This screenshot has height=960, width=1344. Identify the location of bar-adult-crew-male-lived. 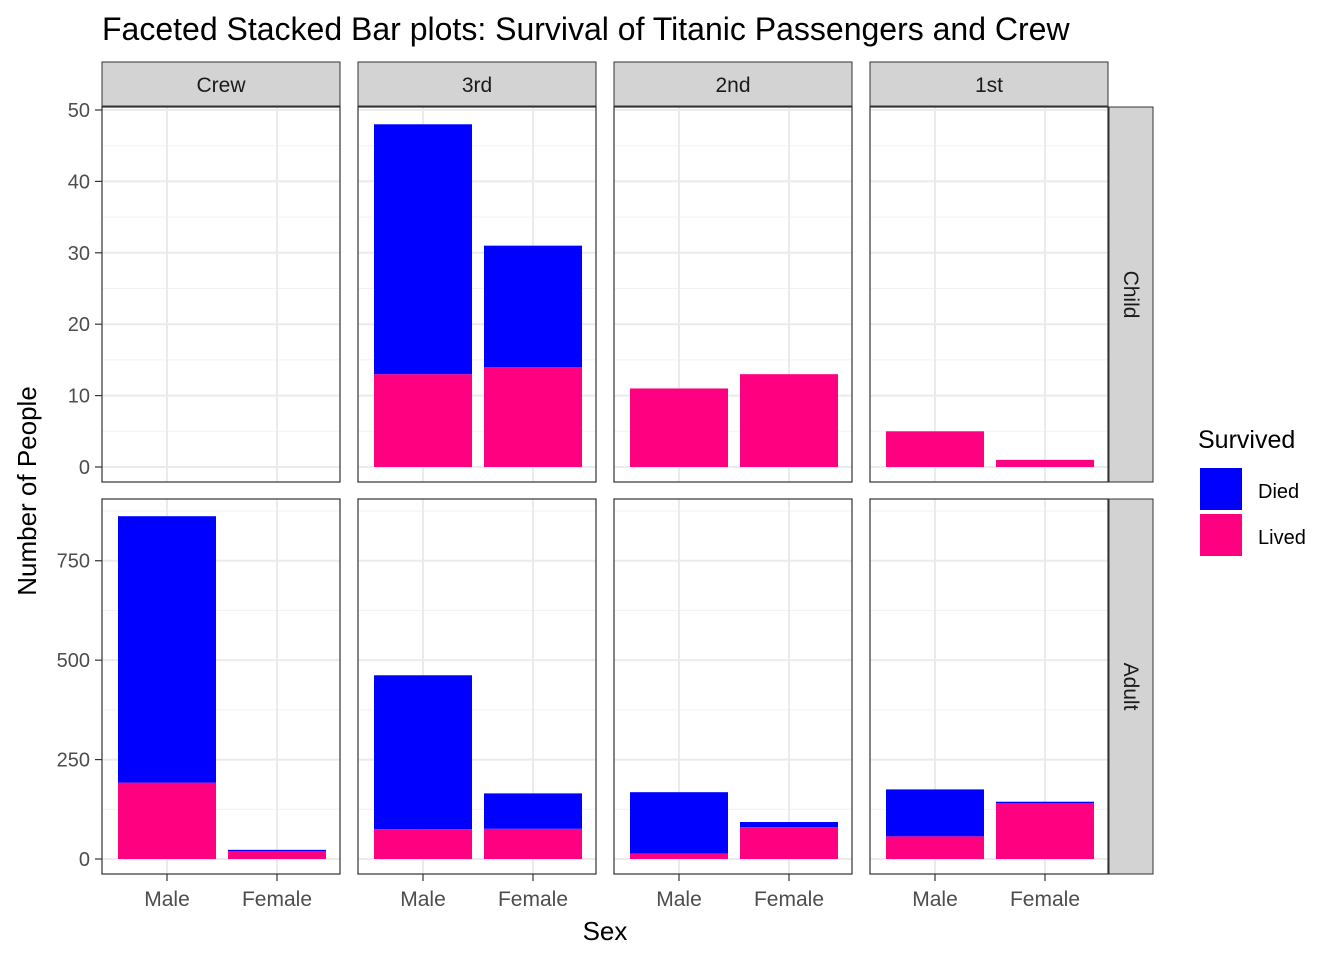
(167, 820).